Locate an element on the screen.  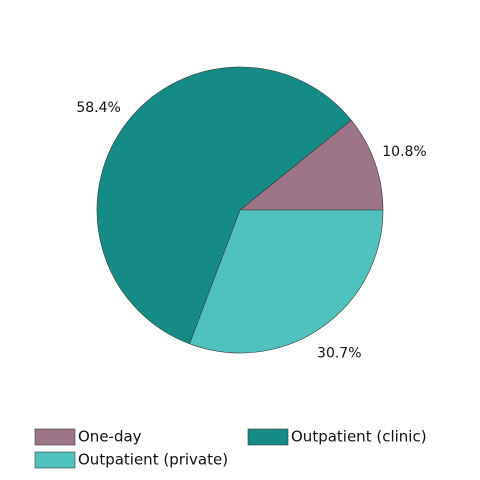
data-label: 30.7% is located at coordinates (339, 353).